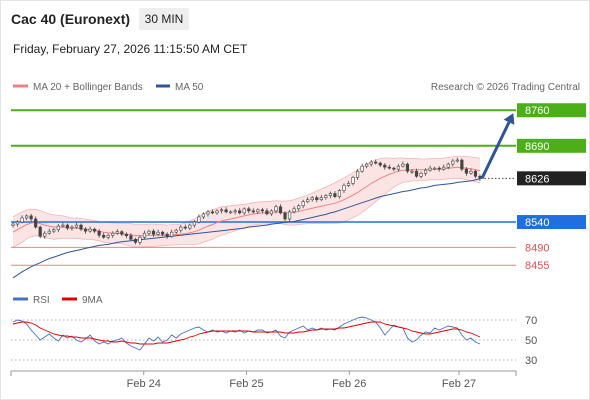 This screenshot has width=590, height=400. I want to click on copyright-text: Research © 2026 Trading Central, so click(505, 87).